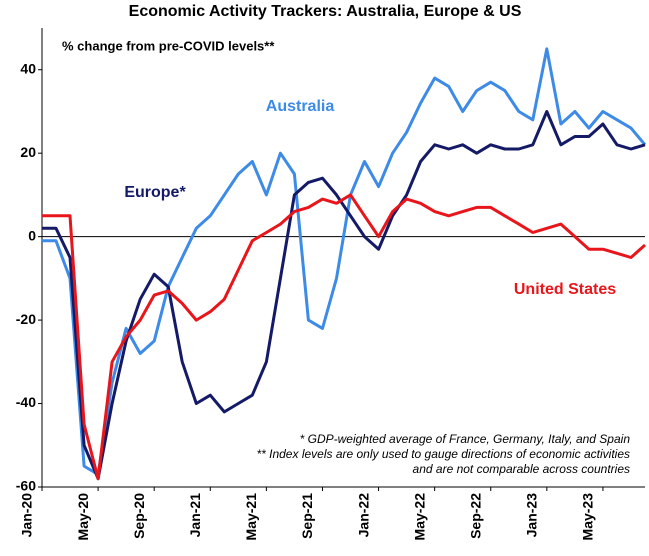 Image resolution: width=649 pixels, height=556 pixels. I want to click on x-tick-label: Sep-22, so click(475, 516).